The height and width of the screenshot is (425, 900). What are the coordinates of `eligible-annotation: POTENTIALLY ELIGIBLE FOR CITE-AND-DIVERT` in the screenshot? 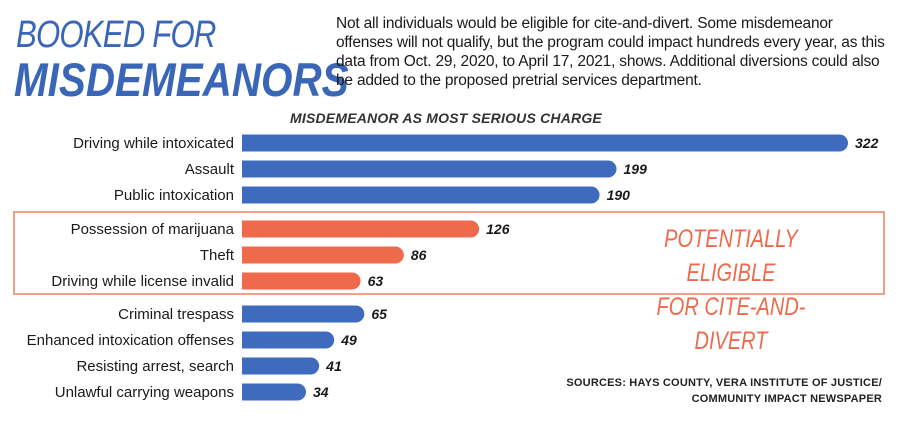 It's located at (731, 290).